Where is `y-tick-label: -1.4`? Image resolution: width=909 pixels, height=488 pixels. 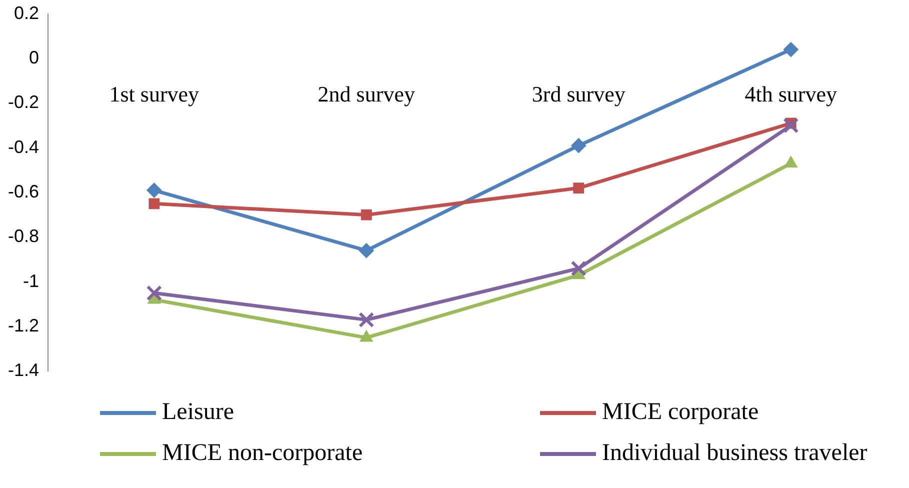 y-tick-label: -1.4 is located at coordinates (24, 370).